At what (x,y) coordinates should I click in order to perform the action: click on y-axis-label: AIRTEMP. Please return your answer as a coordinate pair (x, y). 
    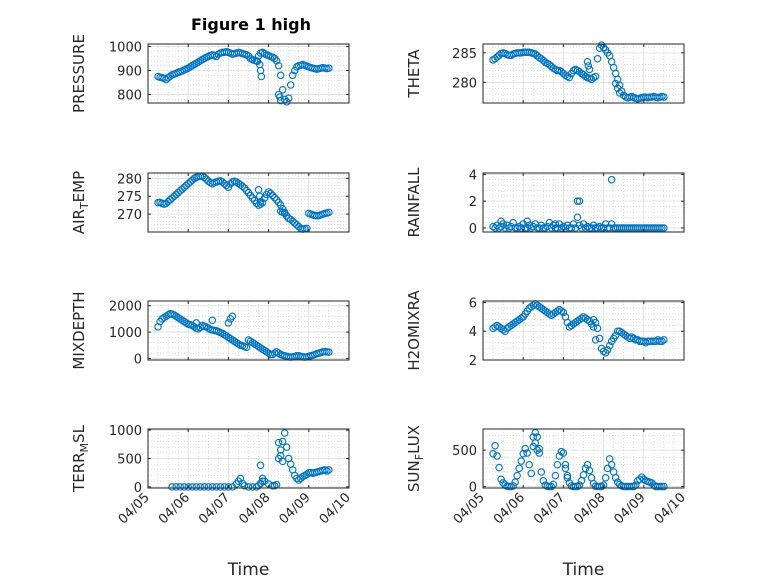
    Looking at the image, I should click on (80, 202).